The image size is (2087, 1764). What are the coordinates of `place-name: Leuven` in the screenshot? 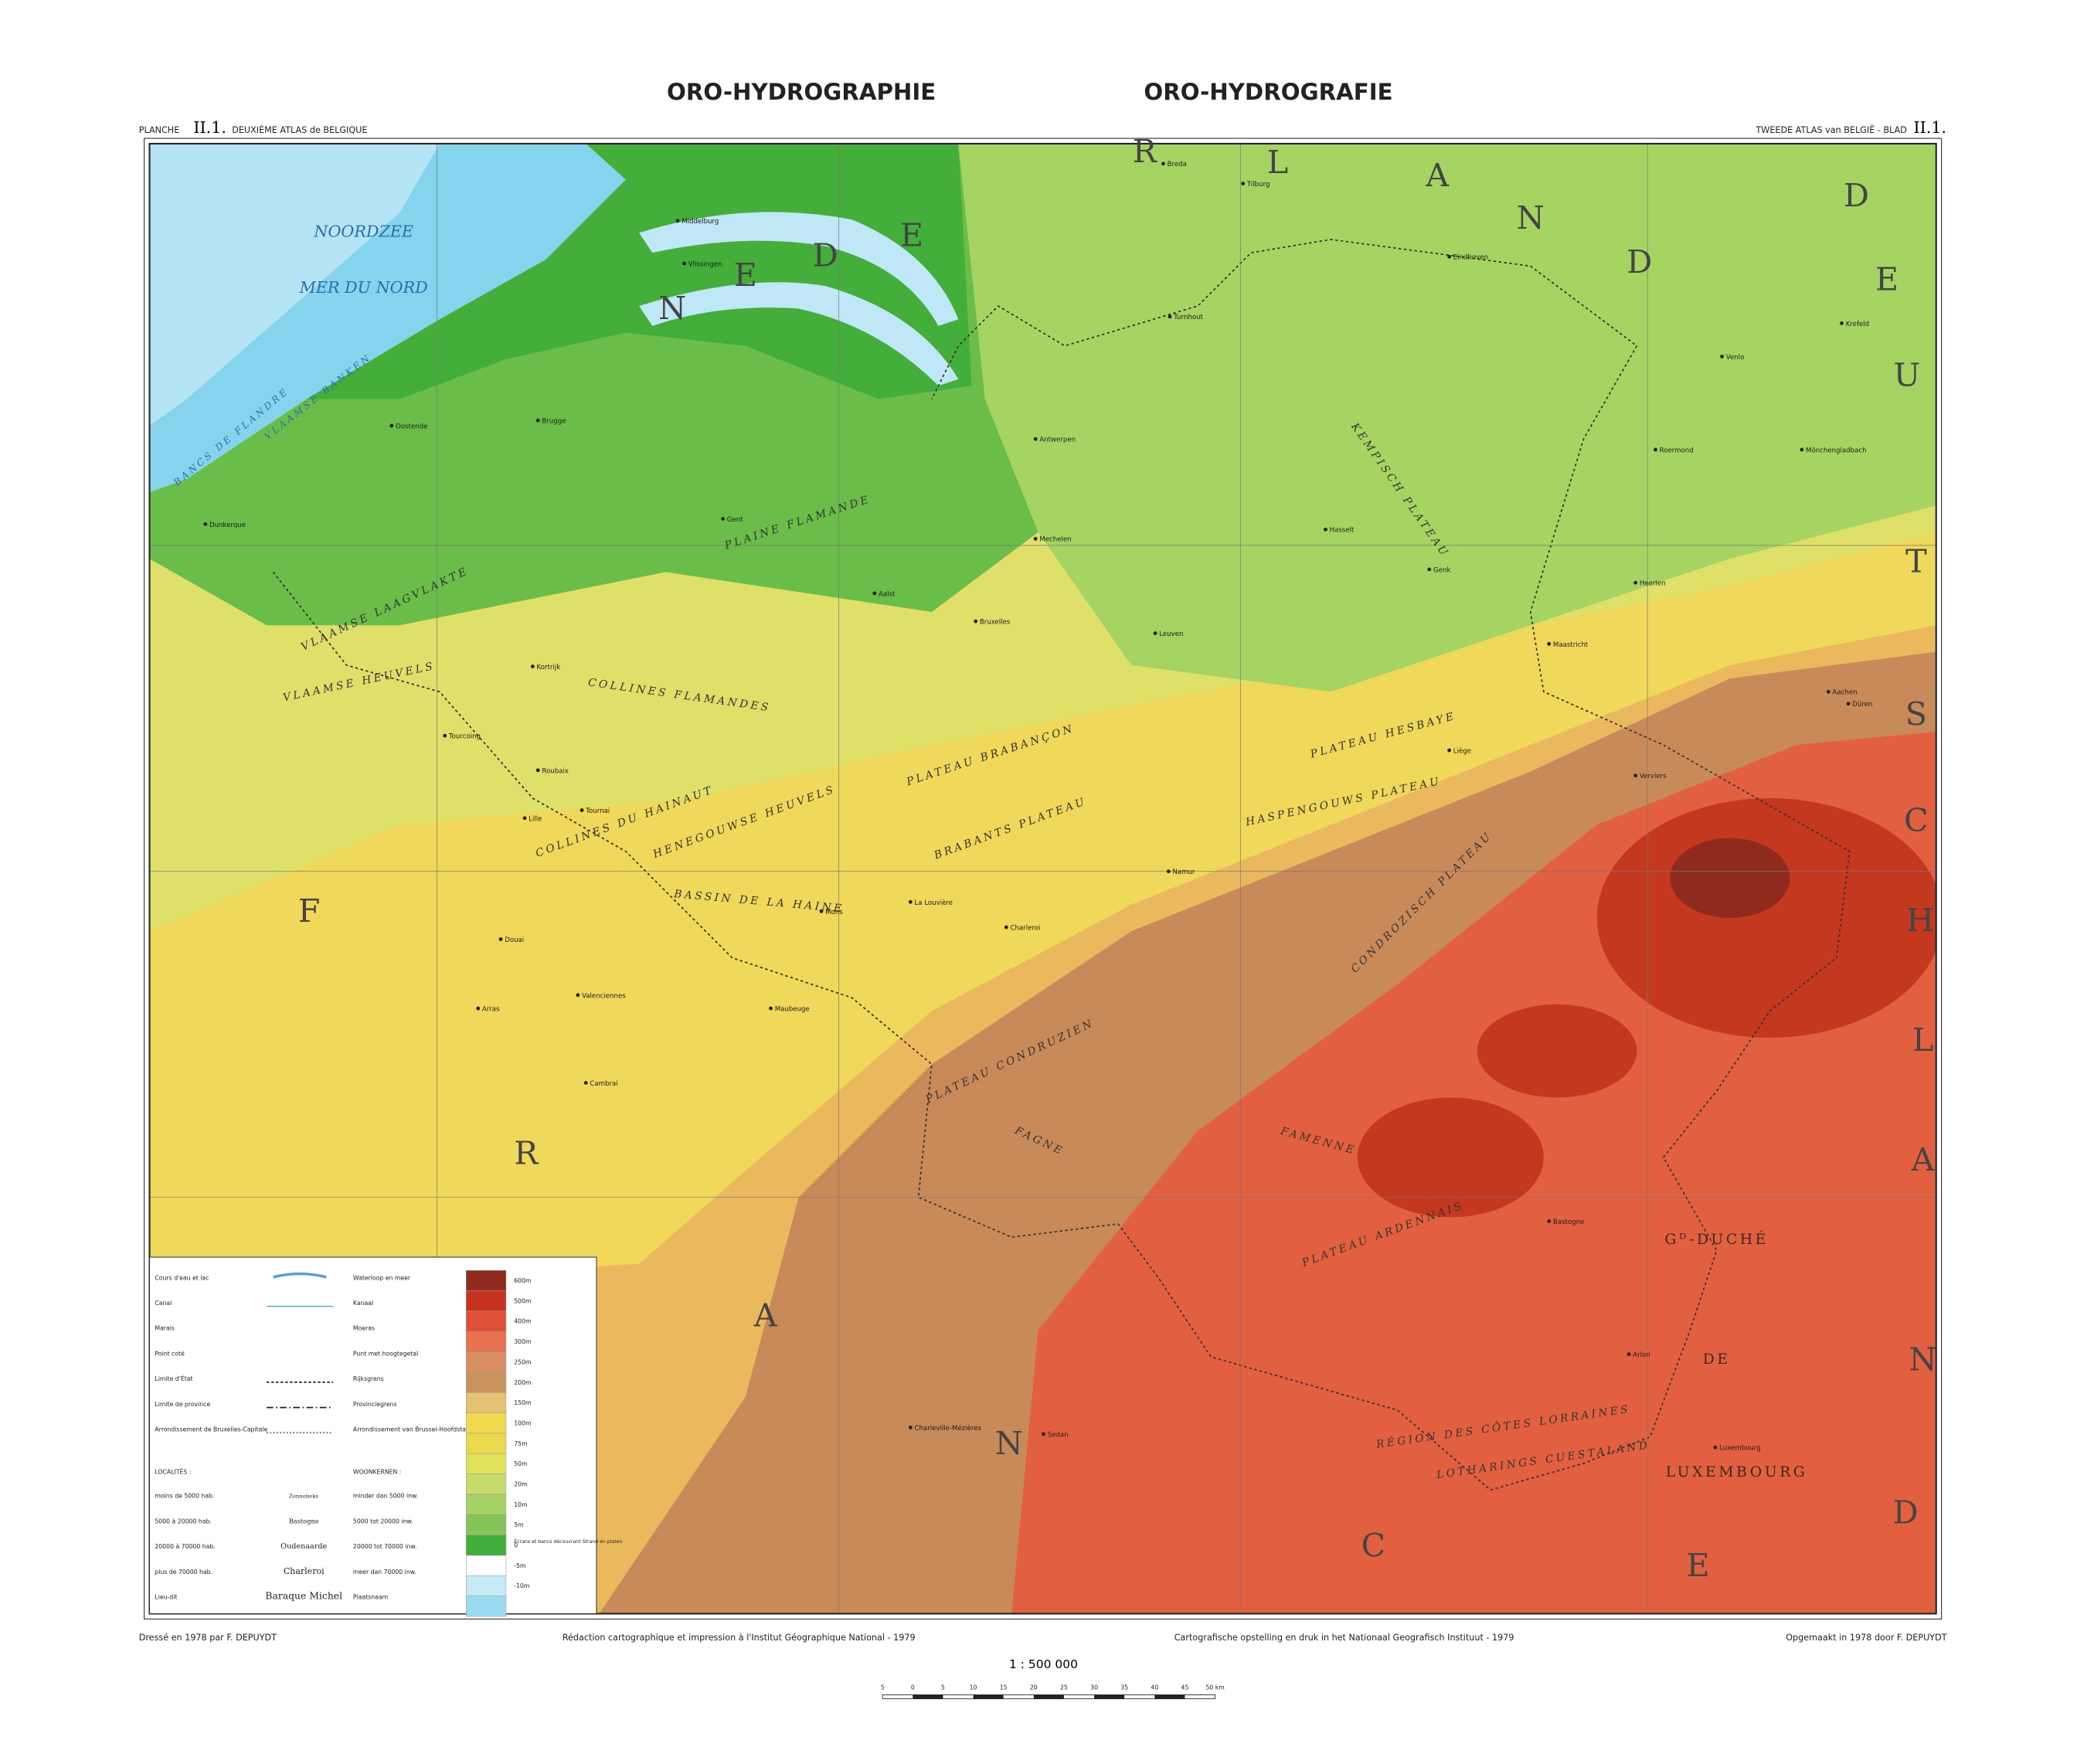 It's located at (1171, 634).